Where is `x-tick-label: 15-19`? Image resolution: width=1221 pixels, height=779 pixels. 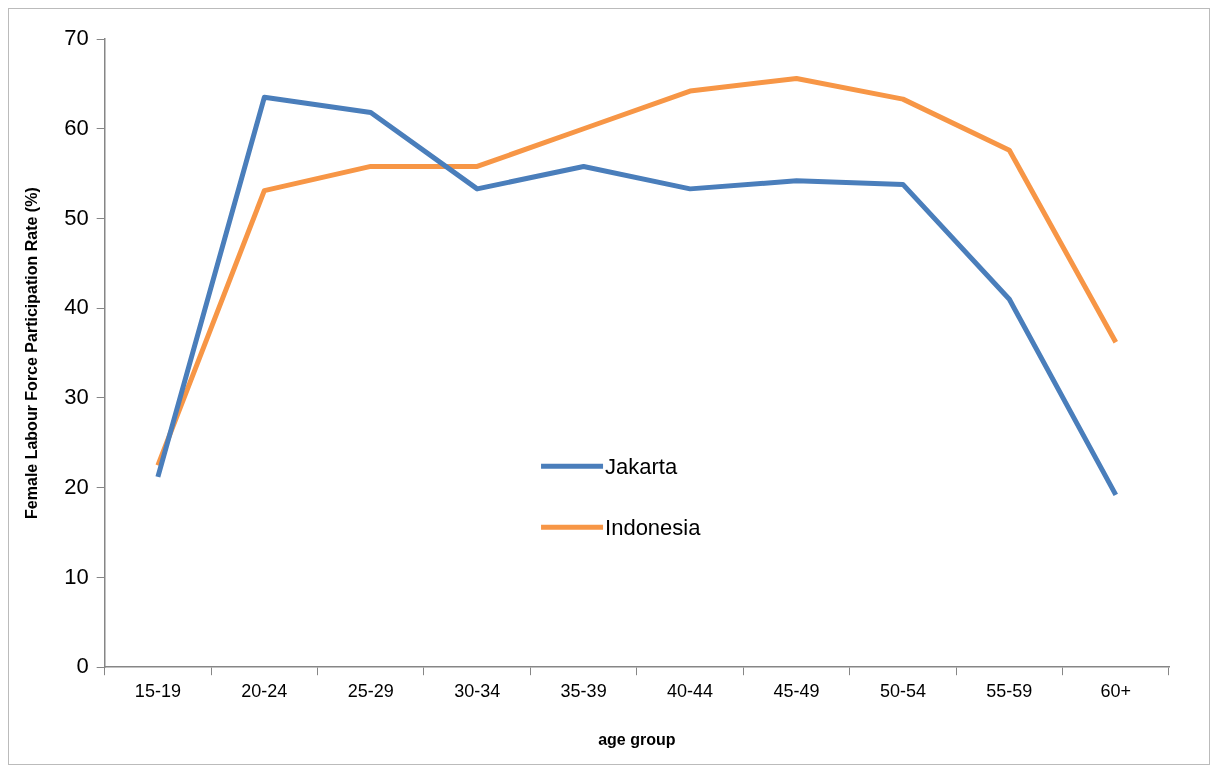
x-tick-label: 15-19 is located at coordinates (157, 690).